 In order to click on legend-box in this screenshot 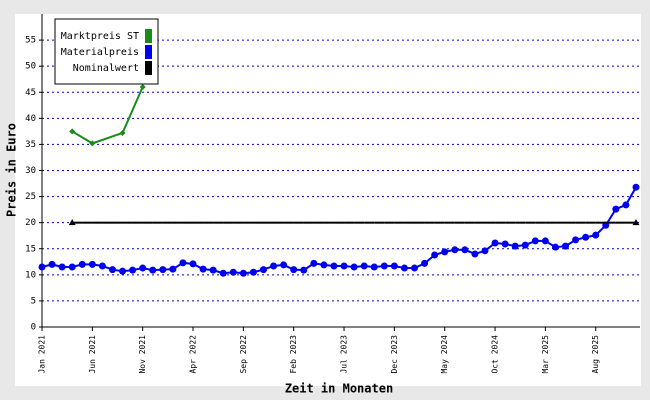, I will do `click(106, 51)`.